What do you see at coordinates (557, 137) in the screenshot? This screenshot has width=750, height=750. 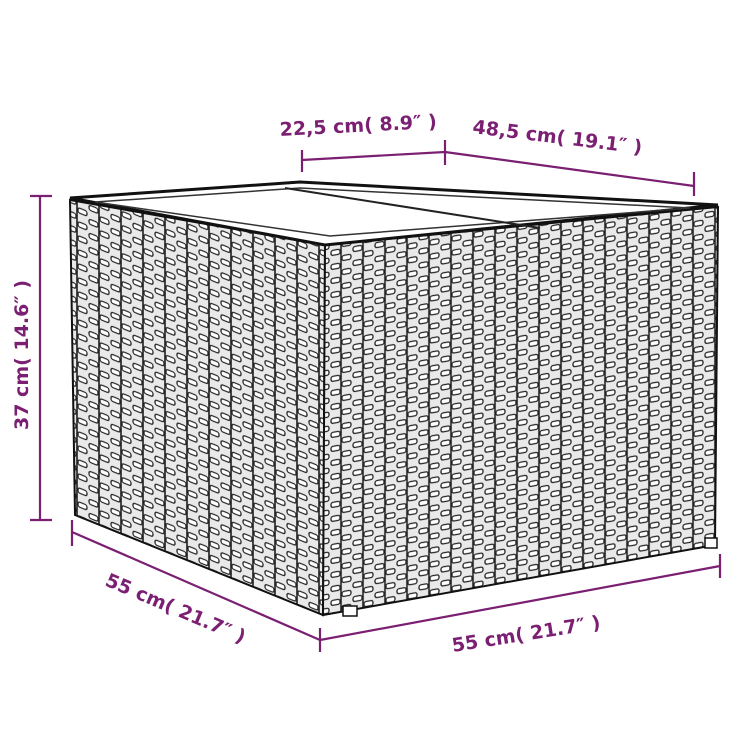 I see `dimension-top-right: 48,5 cm( 19.1″ )` at bounding box center [557, 137].